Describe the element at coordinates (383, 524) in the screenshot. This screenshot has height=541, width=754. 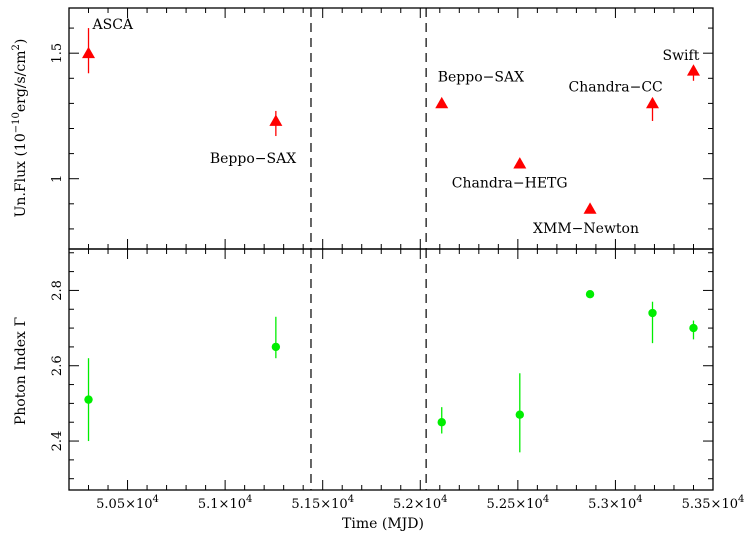
I see `time-axis-title: Time (MJD)` at that location.